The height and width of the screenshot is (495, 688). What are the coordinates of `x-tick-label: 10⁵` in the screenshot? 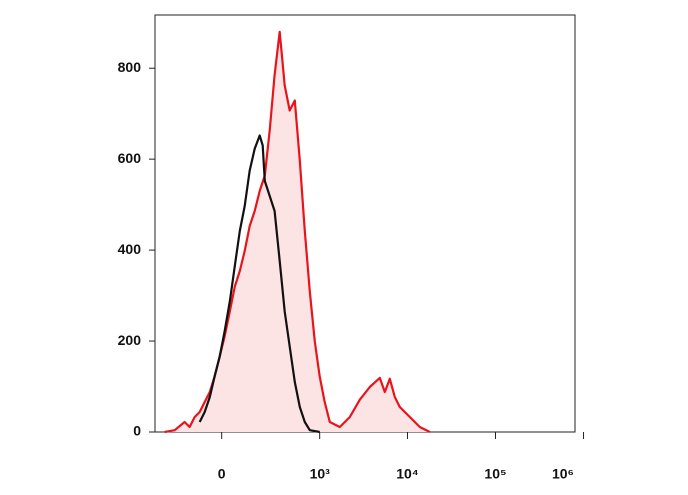 It's located at (495, 474).